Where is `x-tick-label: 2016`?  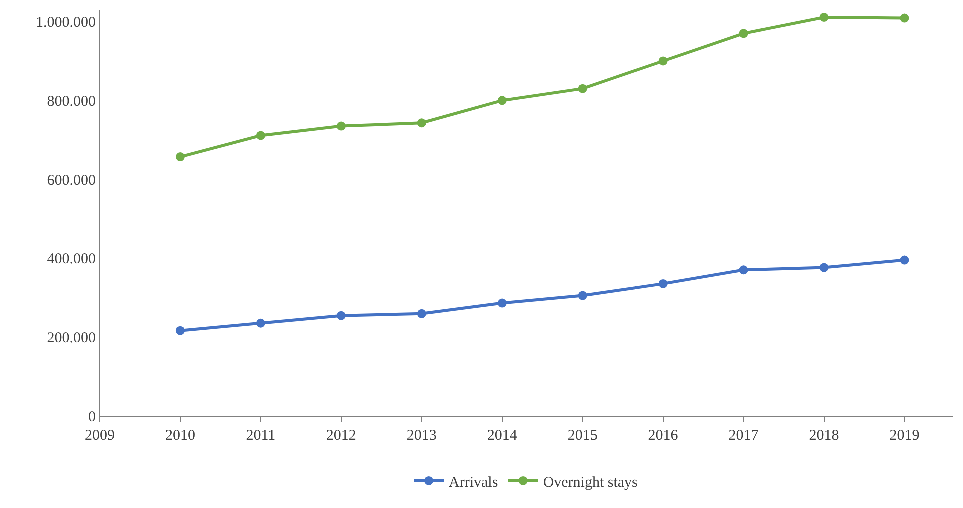
x-tick-label: 2016 is located at coordinates (663, 436).